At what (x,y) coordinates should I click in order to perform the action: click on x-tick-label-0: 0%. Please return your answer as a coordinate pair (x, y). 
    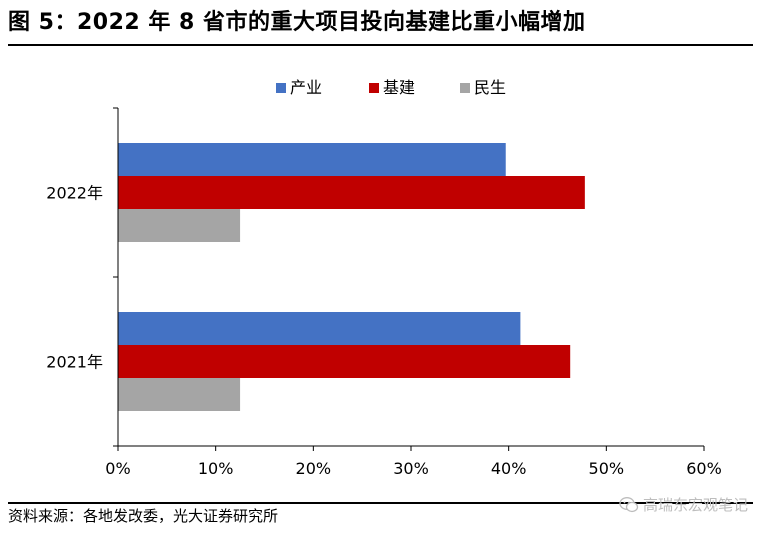
    Looking at the image, I should click on (117, 468).